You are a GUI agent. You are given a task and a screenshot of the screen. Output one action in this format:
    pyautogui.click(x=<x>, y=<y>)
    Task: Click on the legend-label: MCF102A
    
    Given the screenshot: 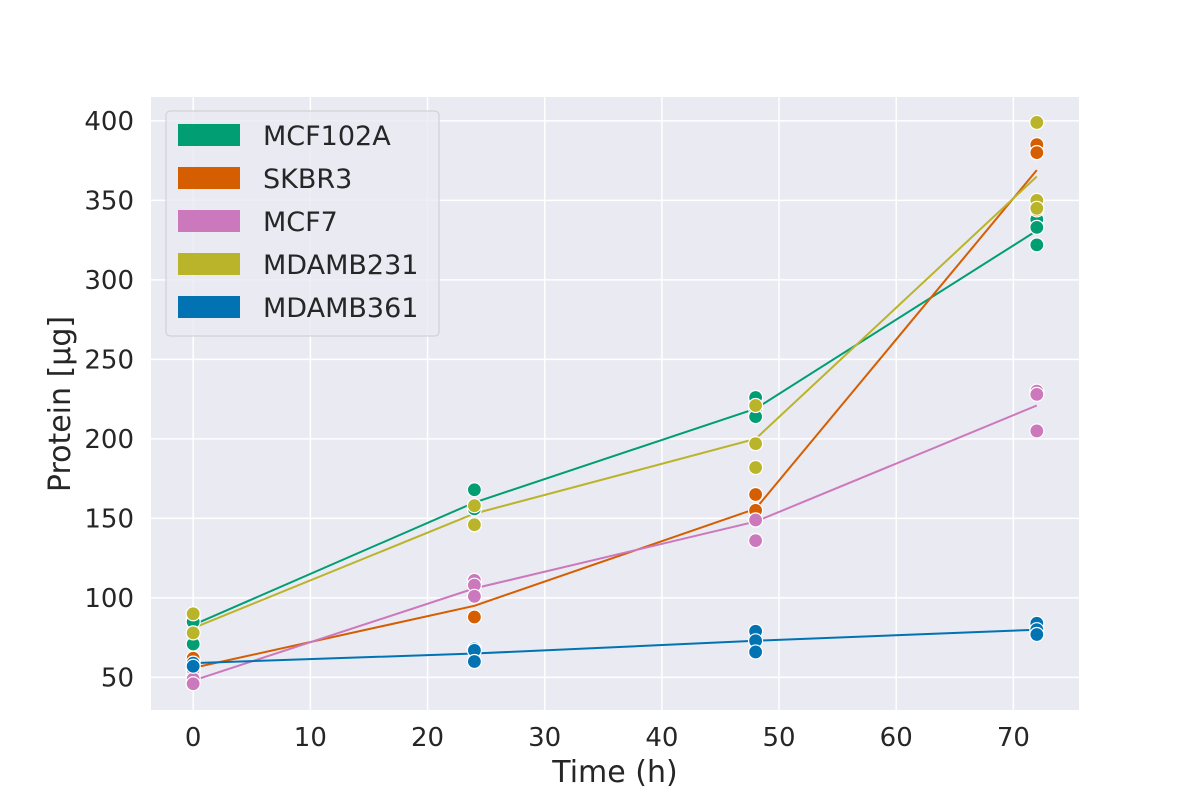 What is the action you would take?
    pyautogui.click(x=327, y=136)
    